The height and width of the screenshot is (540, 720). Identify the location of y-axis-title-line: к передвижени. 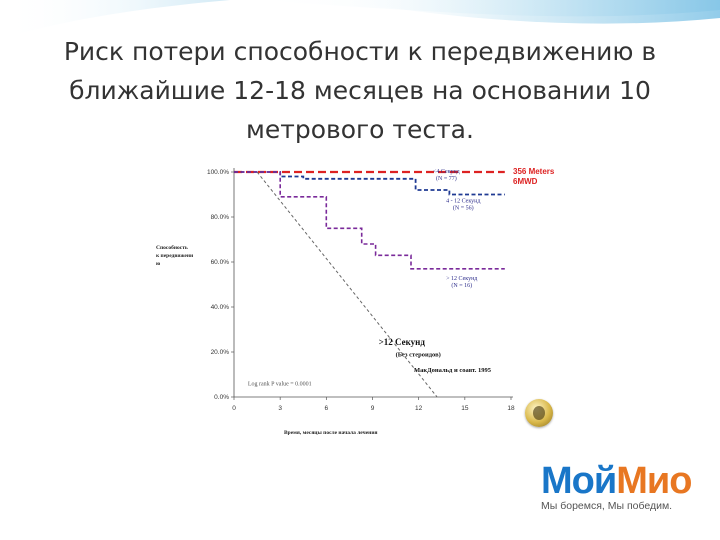
(175, 256).